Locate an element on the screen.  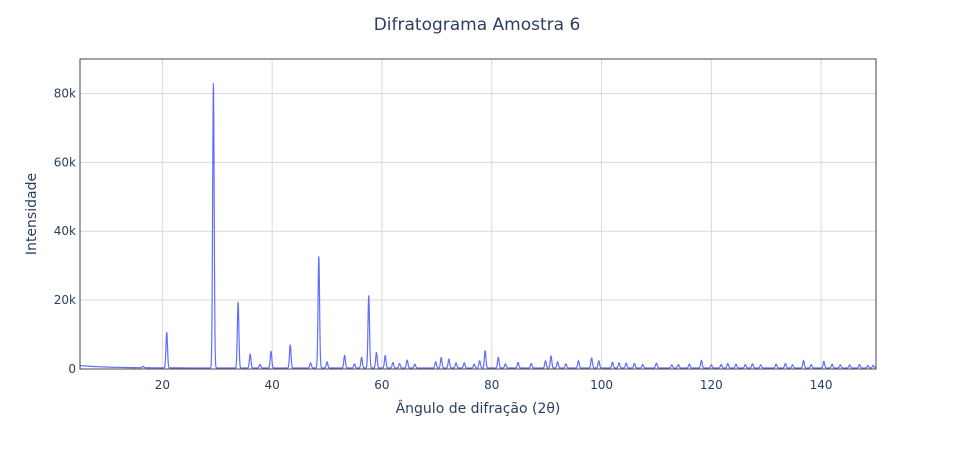
chart-title: Difratograma Amostra 6 is located at coordinates (477, 25).